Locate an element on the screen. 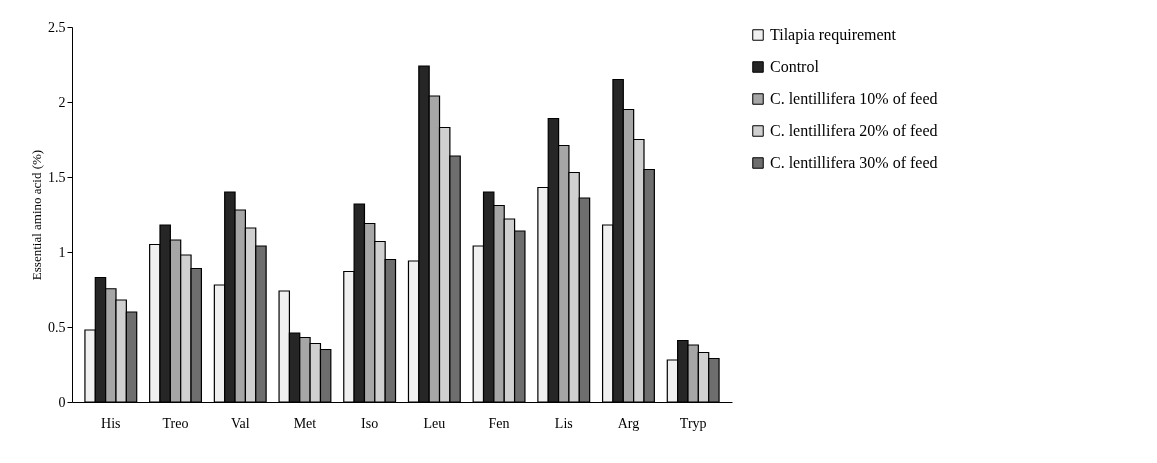  legend-label: C. lentillifera 30% of feed is located at coordinates (854, 162).